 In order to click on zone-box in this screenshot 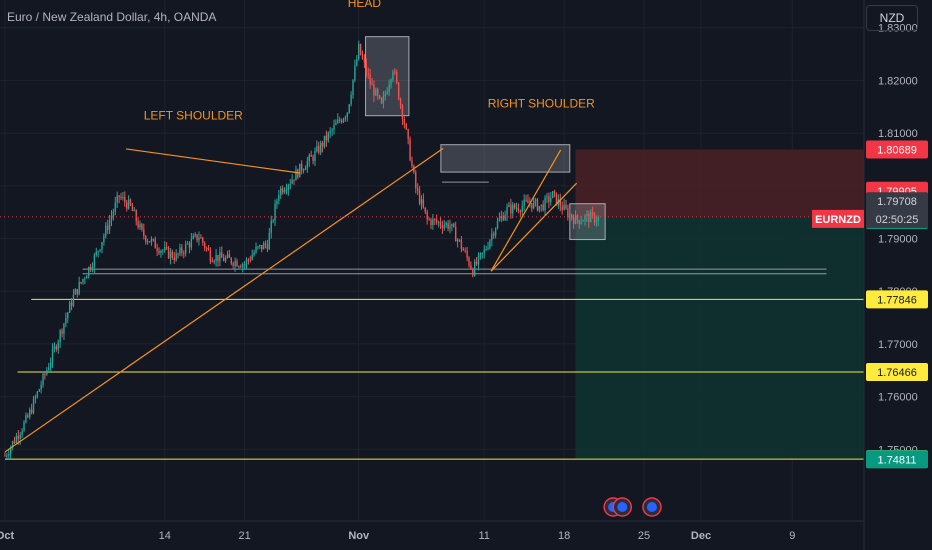, I will do `click(387, 76)`.